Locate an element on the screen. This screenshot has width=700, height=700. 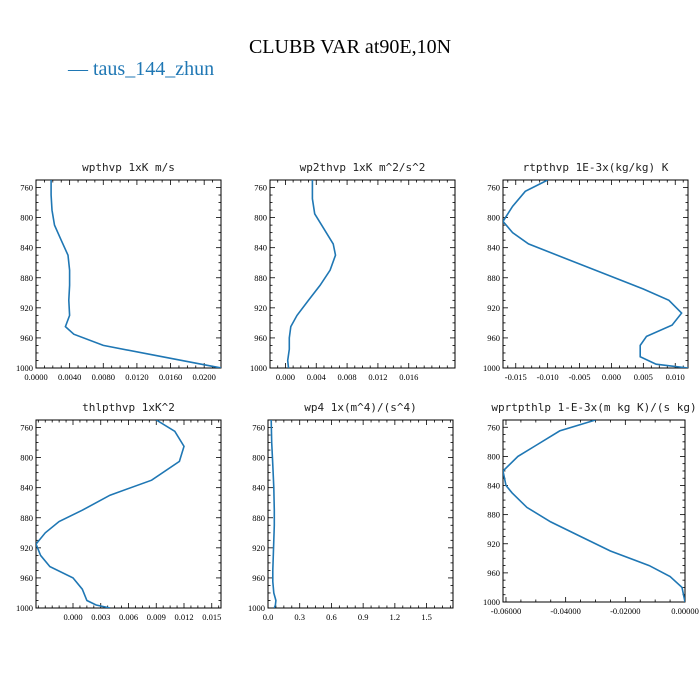
x-tick-label: 0.008 is located at coordinates (347, 377).